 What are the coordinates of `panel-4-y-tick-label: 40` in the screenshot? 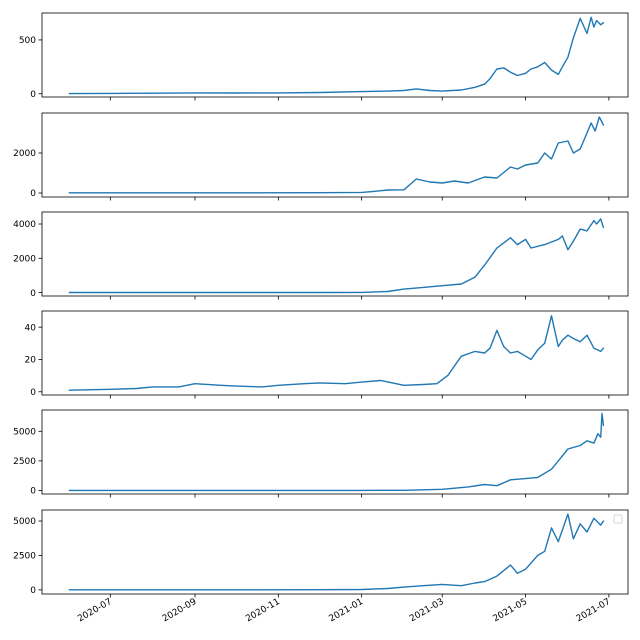 It's located at (31, 328).